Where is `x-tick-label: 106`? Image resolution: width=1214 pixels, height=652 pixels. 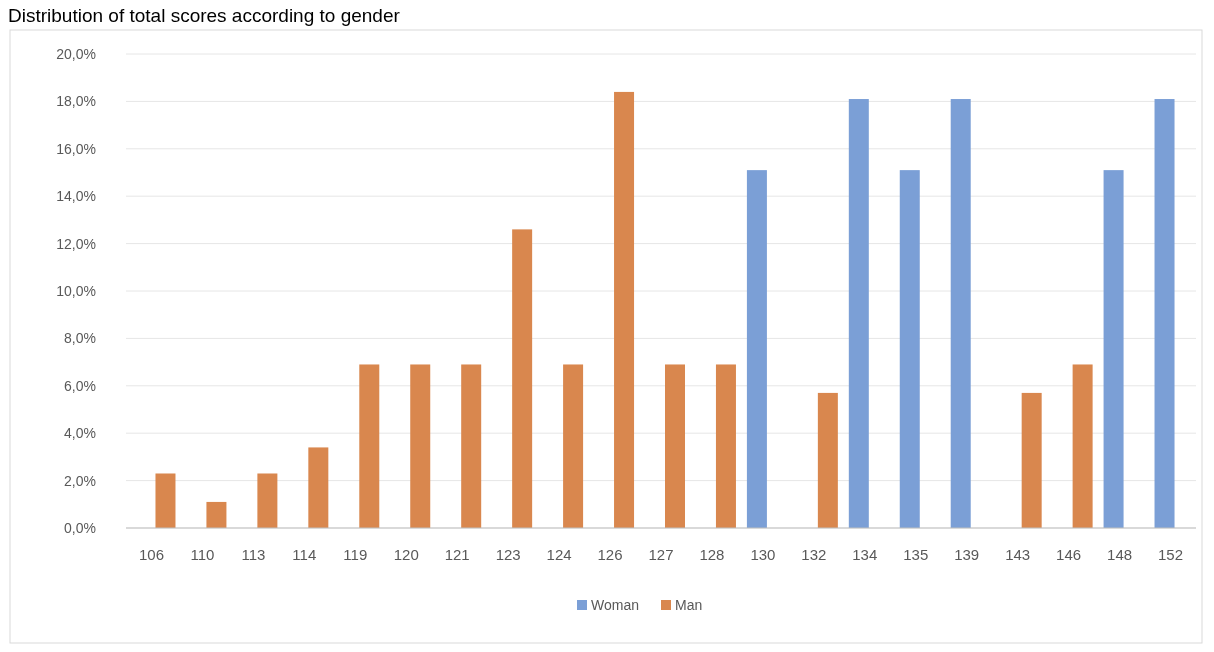
x-tick-label: 106 is located at coordinates (151, 554).